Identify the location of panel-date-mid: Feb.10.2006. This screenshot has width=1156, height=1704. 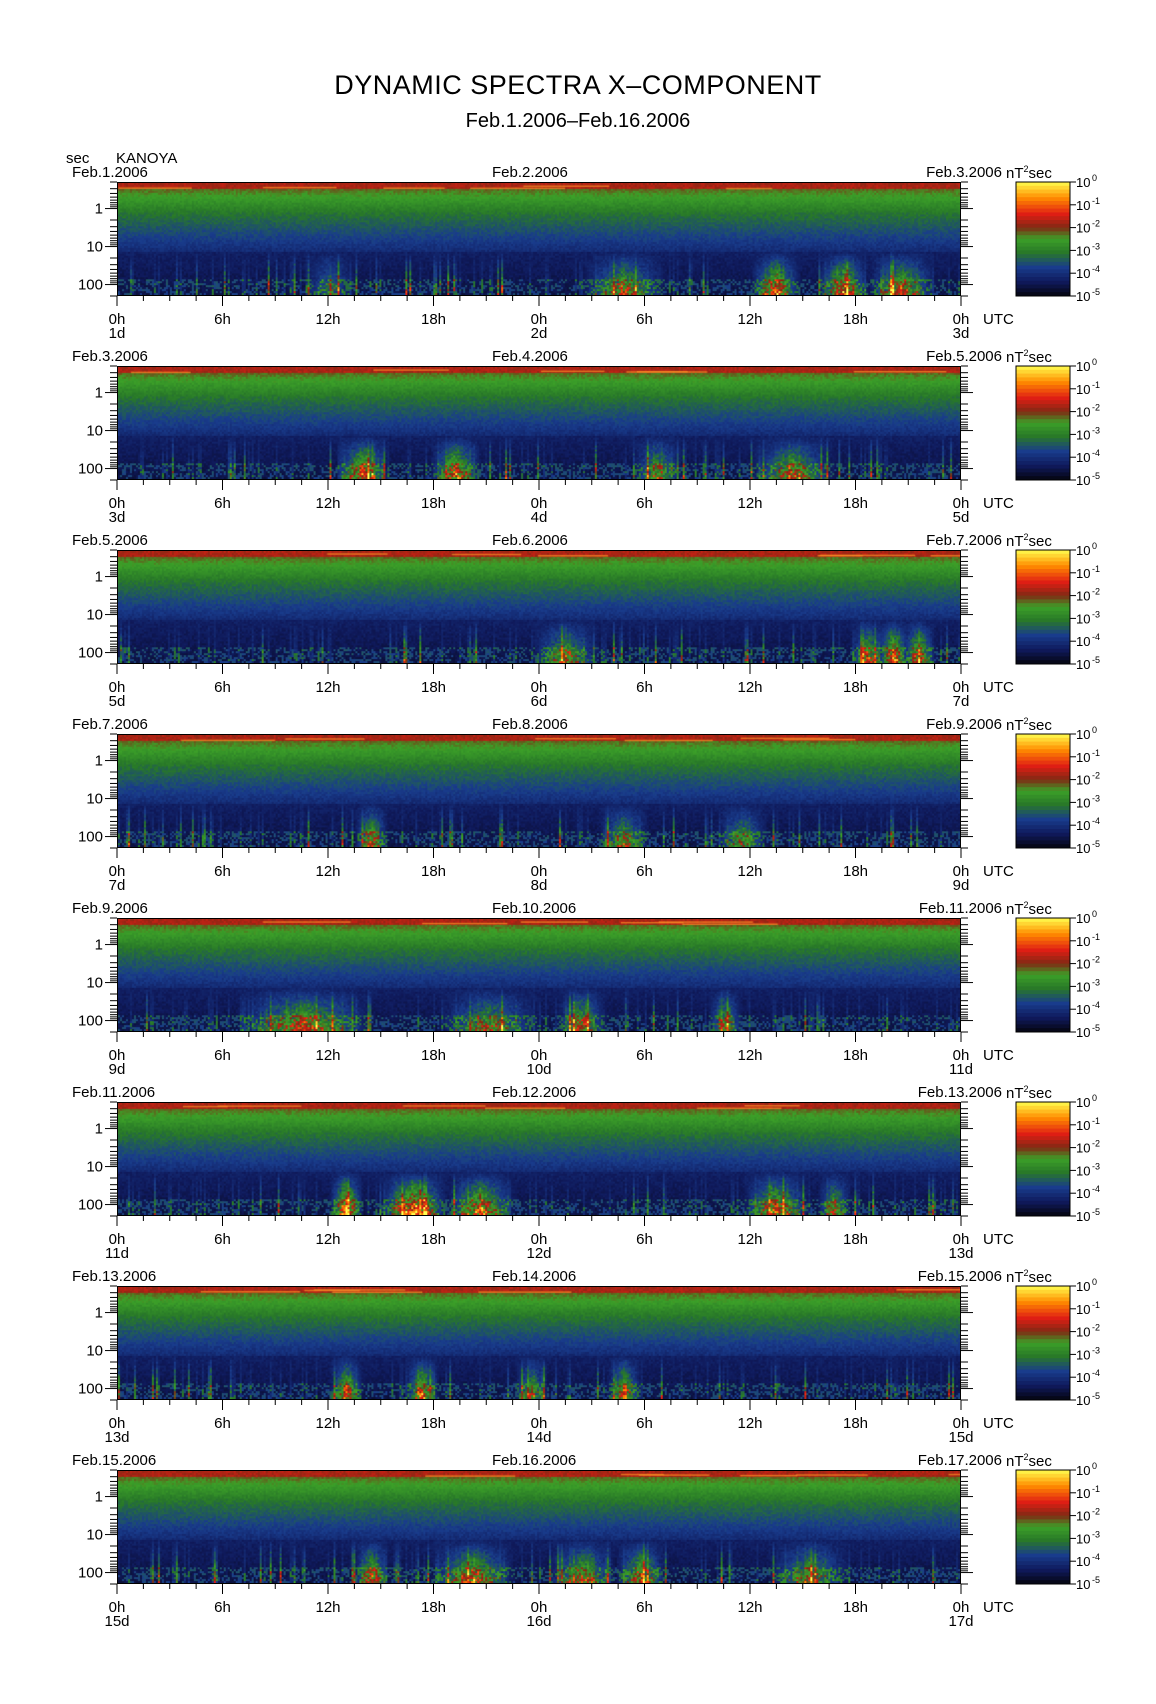
(534, 908).